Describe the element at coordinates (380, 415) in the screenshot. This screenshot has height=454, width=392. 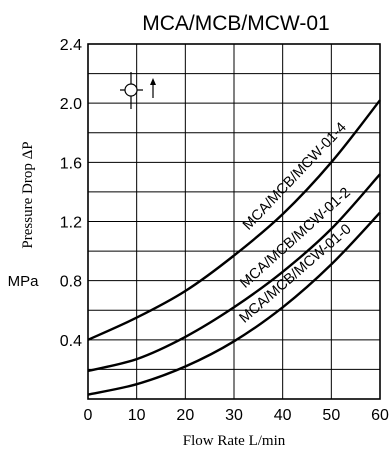
I see `x-tick-label: 60` at that location.